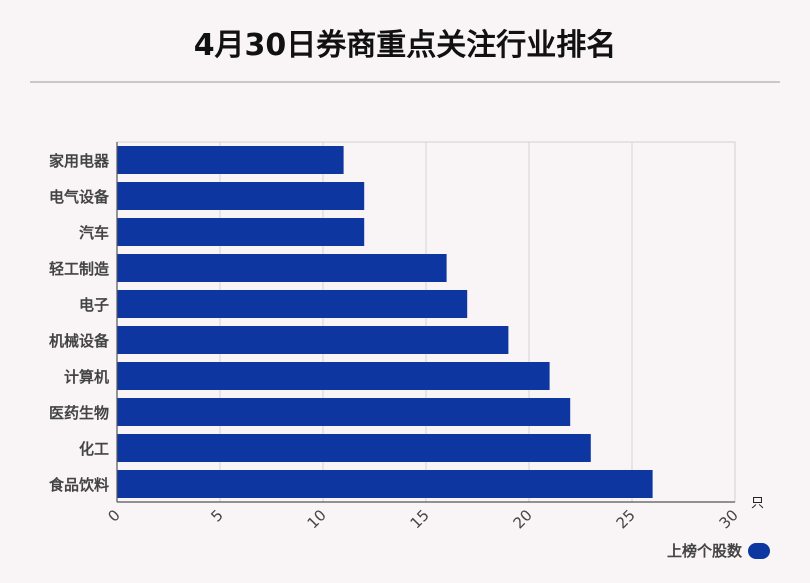  What do you see at coordinates (79, 161) in the screenshot?
I see `category-label: 家用电器` at bounding box center [79, 161].